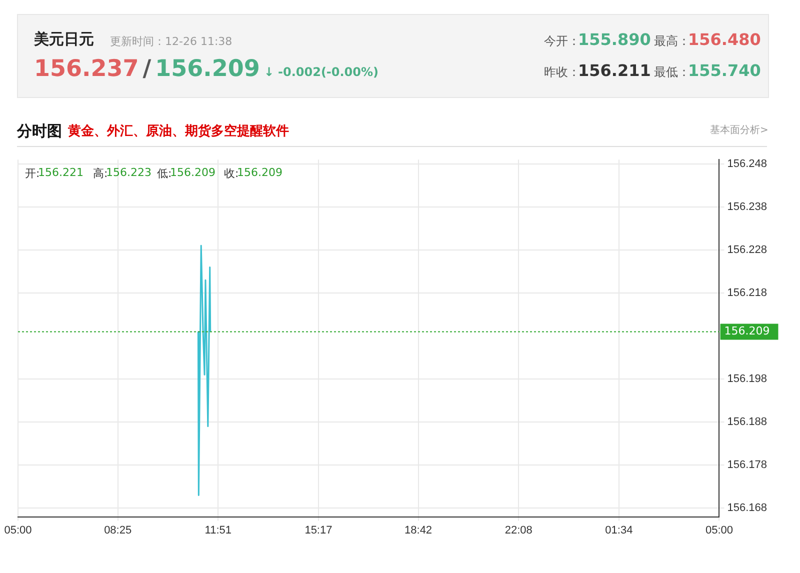 This screenshot has height=573, width=800. What do you see at coordinates (672, 42) in the screenshot?
I see `text: 最高：` at bounding box center [672, 42].